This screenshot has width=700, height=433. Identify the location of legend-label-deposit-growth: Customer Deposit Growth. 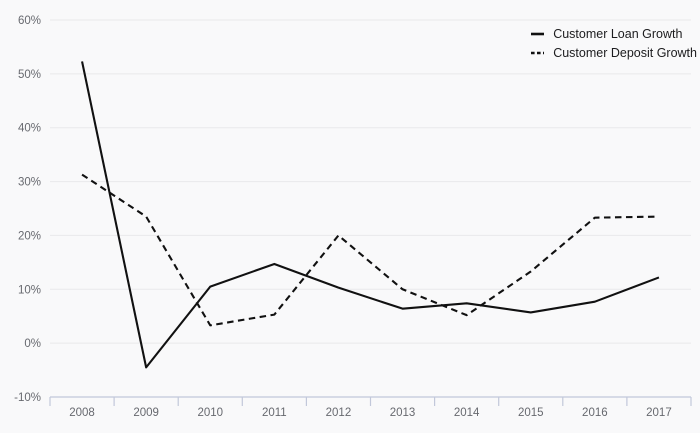
(625, 53).